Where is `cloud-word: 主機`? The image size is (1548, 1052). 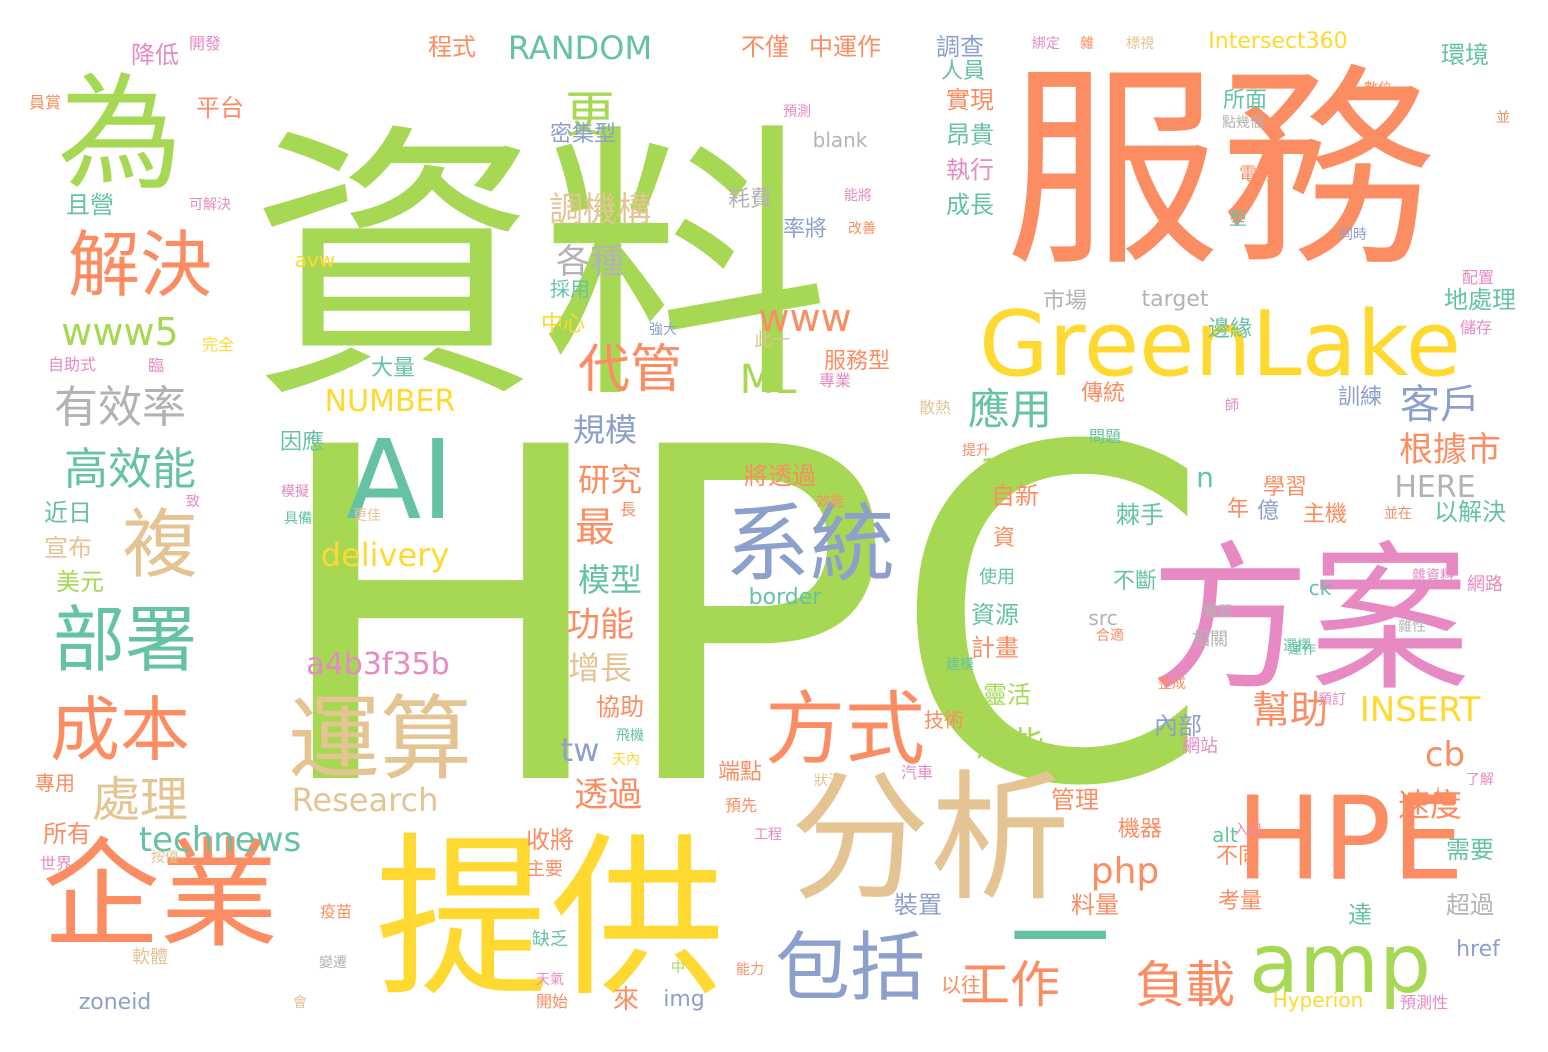 cloud-word: 主機 is located at coordinates (1325, 514).